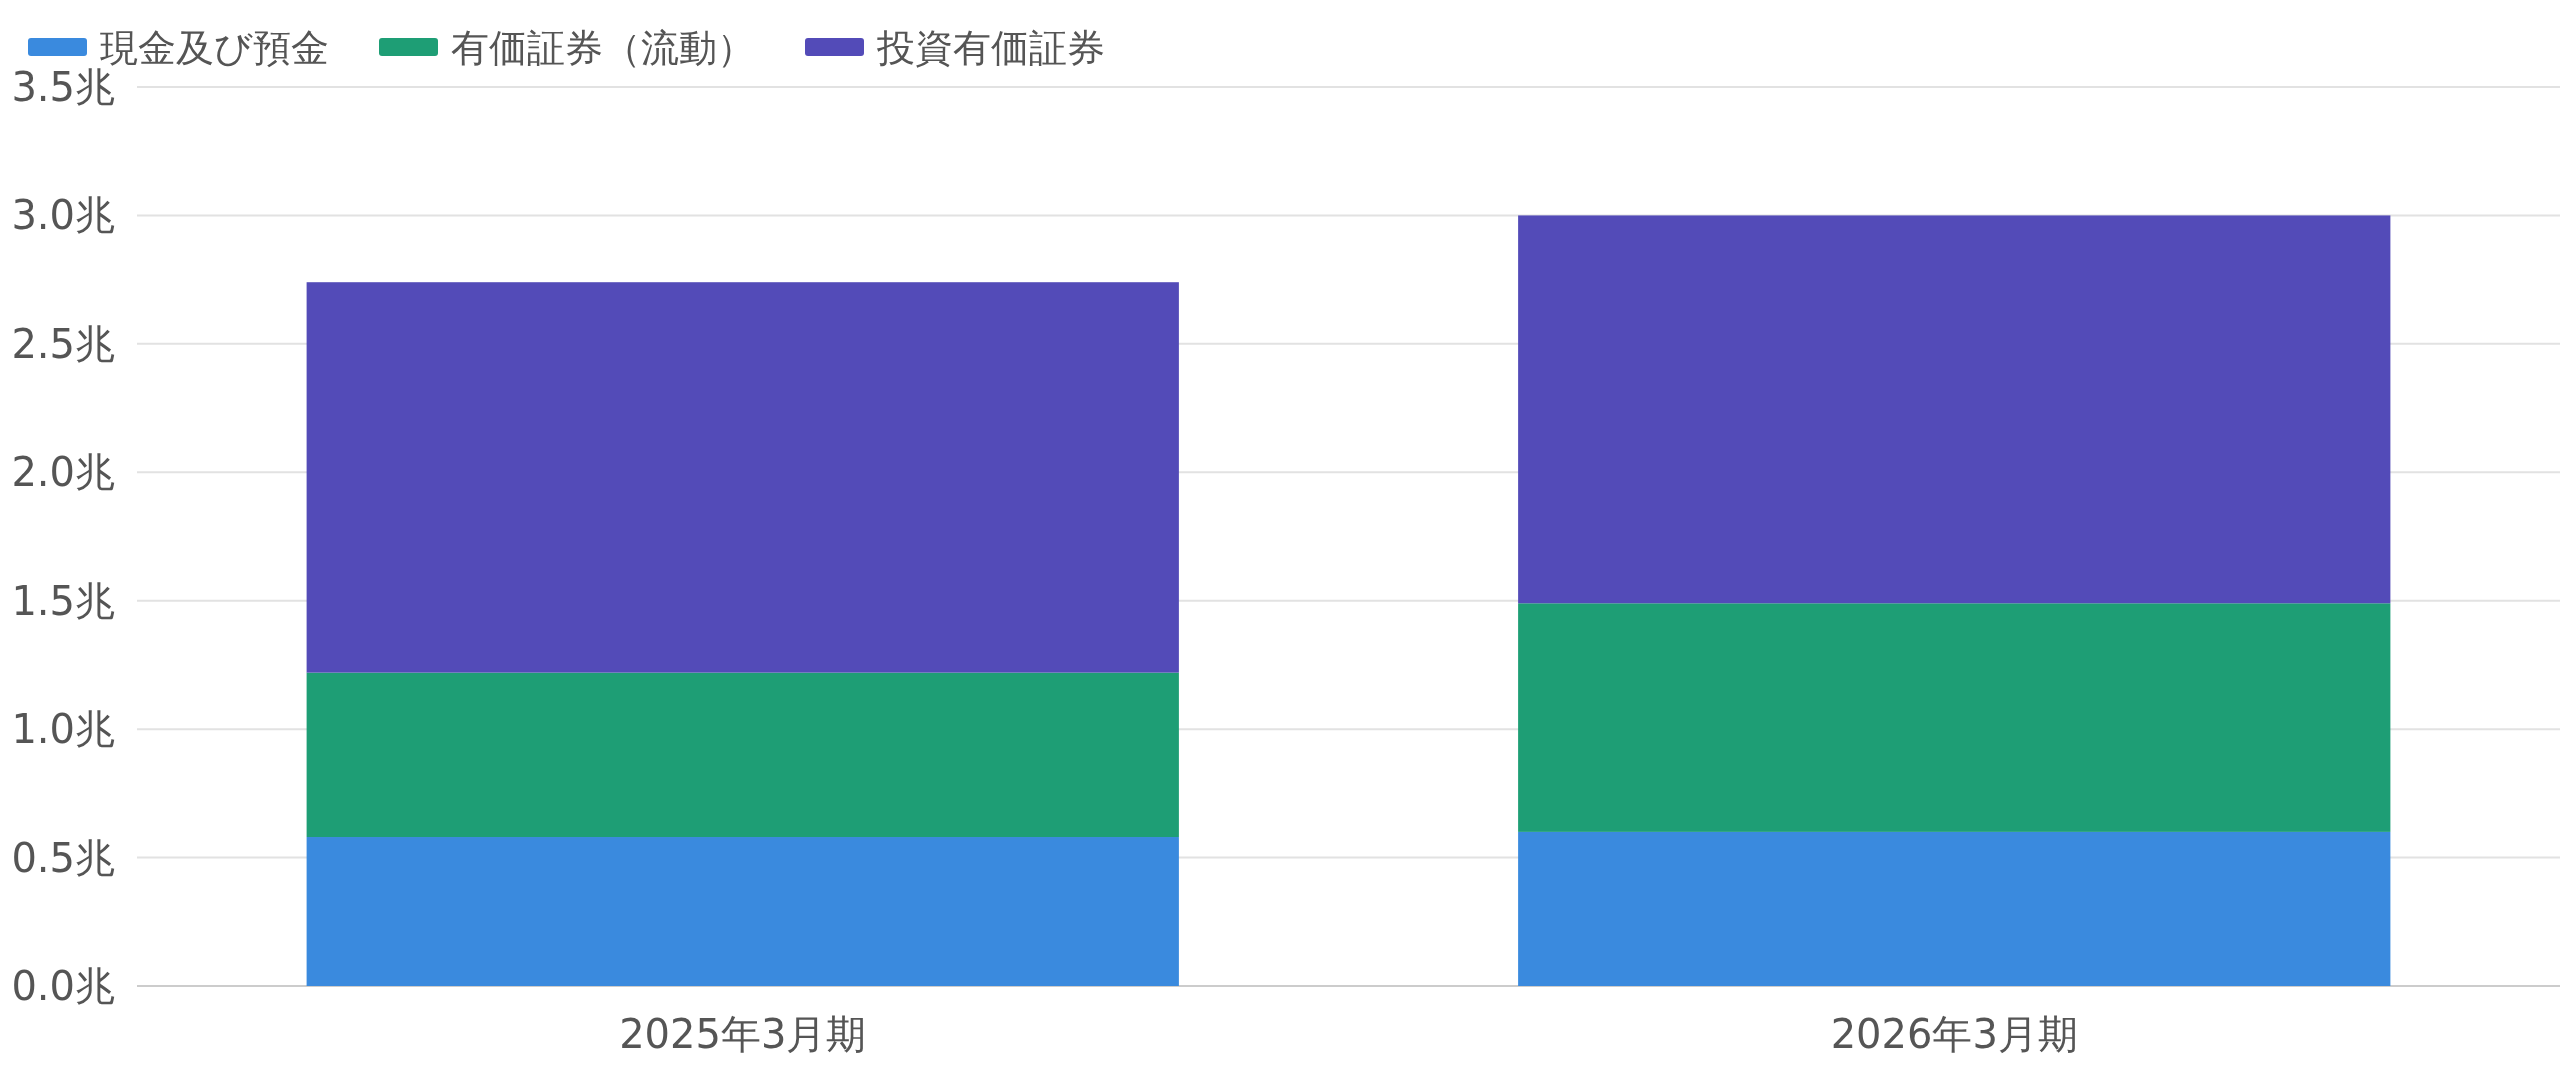 The height and width of the screenshot is (1067, 2560). What do you see at coordinates (63, 472) in the screenshot?
I see `y-tick-label: 2.0兆` at bounding box center [63, 472].